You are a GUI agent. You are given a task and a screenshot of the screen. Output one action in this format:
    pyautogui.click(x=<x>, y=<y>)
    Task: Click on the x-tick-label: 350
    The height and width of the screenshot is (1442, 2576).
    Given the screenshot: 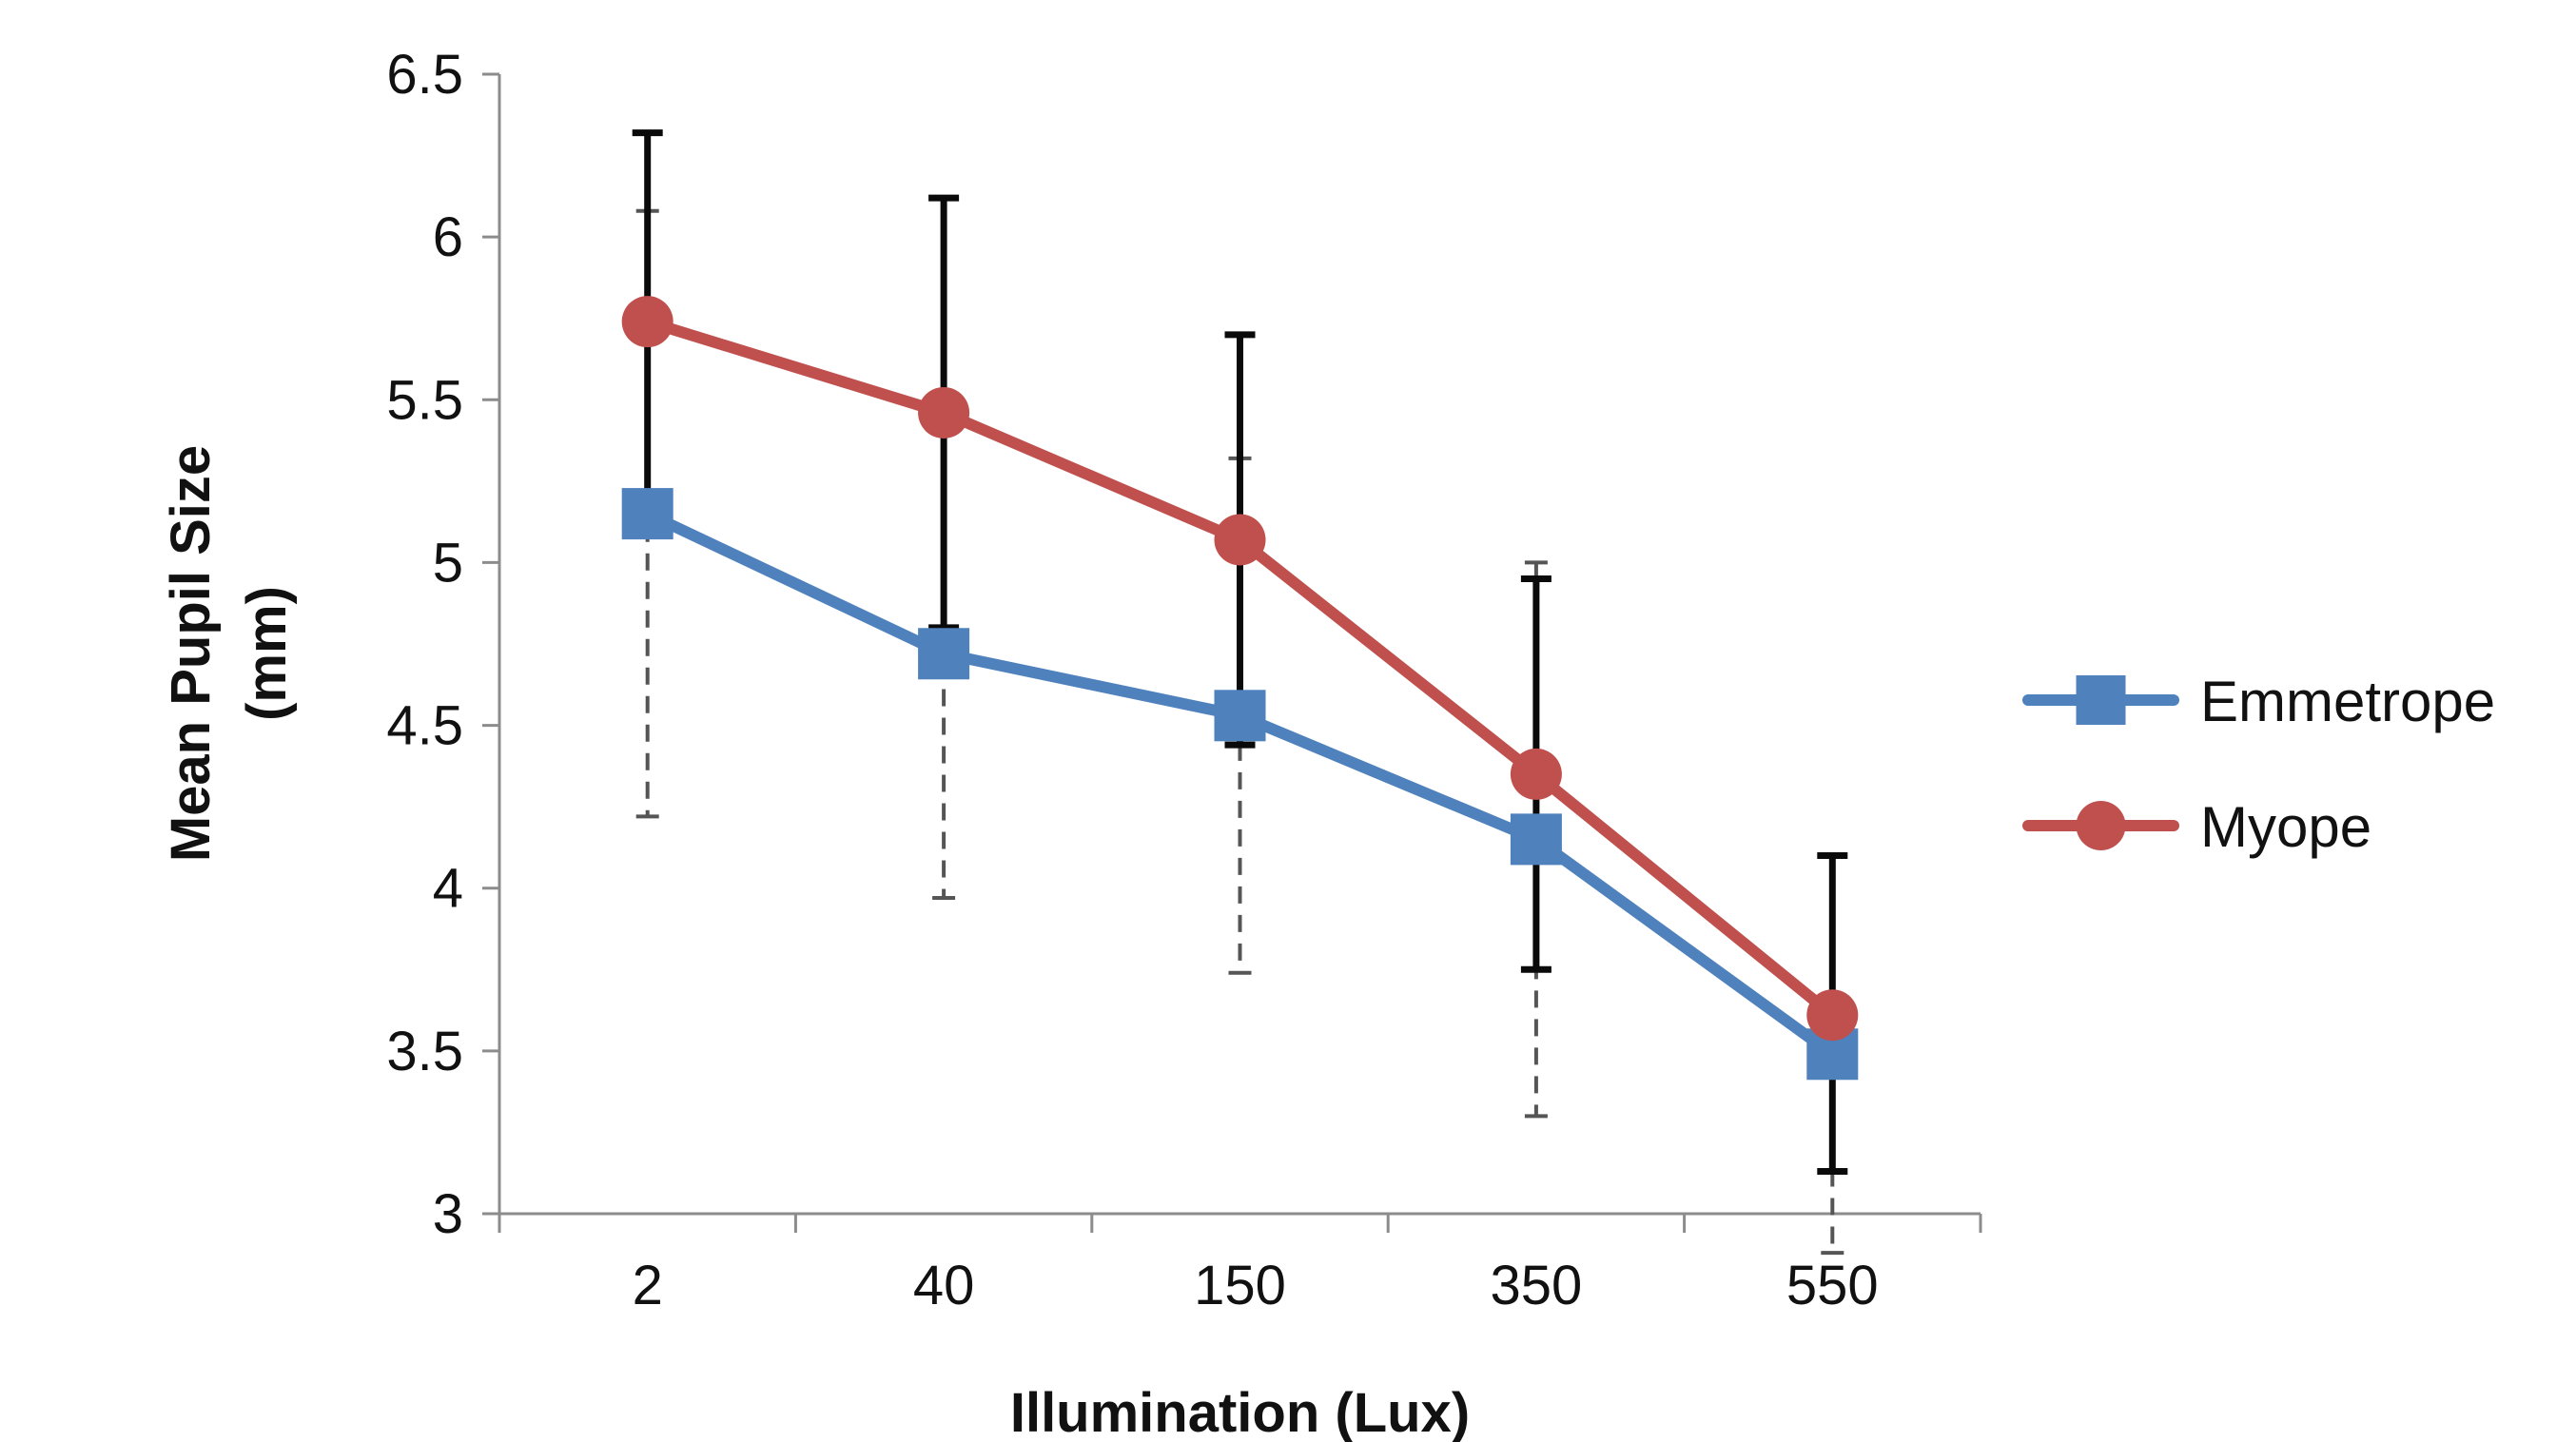 What is the action you would take?
    pyautogui.click(x=1537, y=1286)
    